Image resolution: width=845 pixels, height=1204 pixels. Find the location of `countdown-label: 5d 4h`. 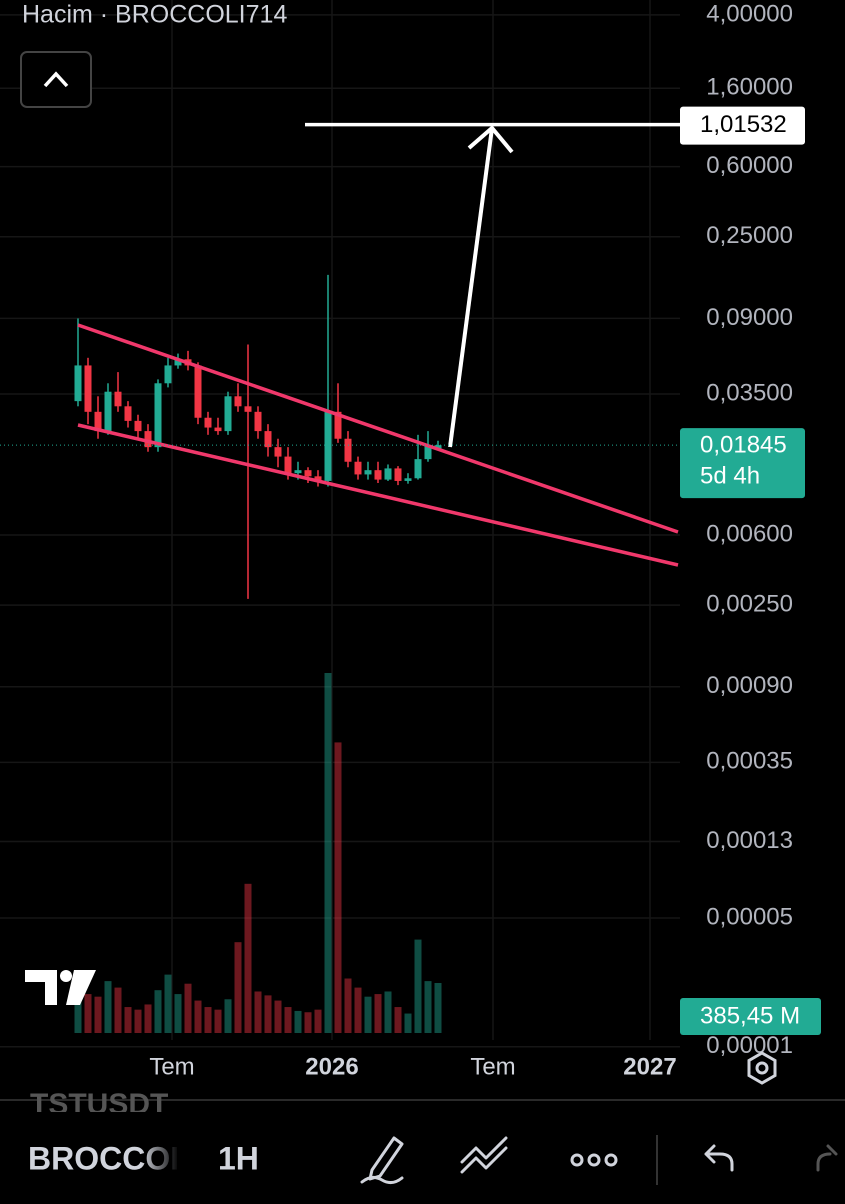

countdown-label: 5d 4h is located at coordinates (730, 476).